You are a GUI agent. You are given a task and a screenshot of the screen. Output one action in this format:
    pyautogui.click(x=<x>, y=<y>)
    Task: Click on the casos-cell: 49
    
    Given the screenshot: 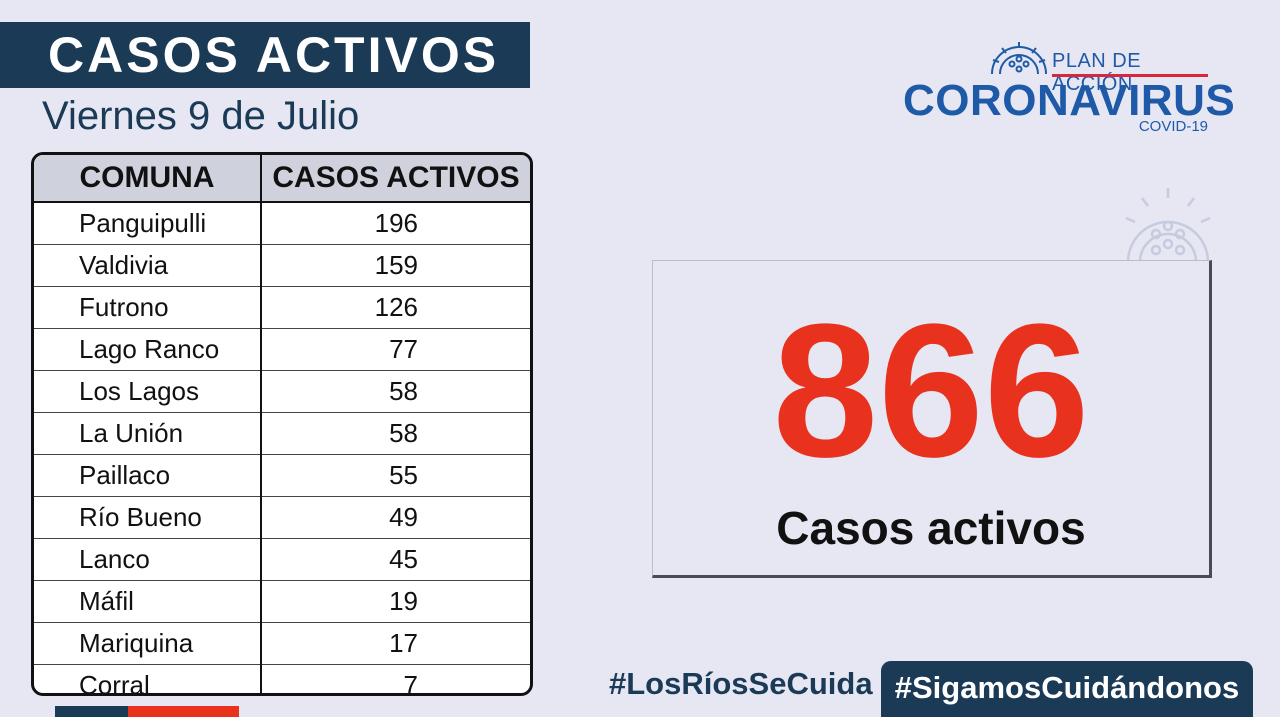 What is the action you would take?
    pyautogui.click(x=395, y=517)
    